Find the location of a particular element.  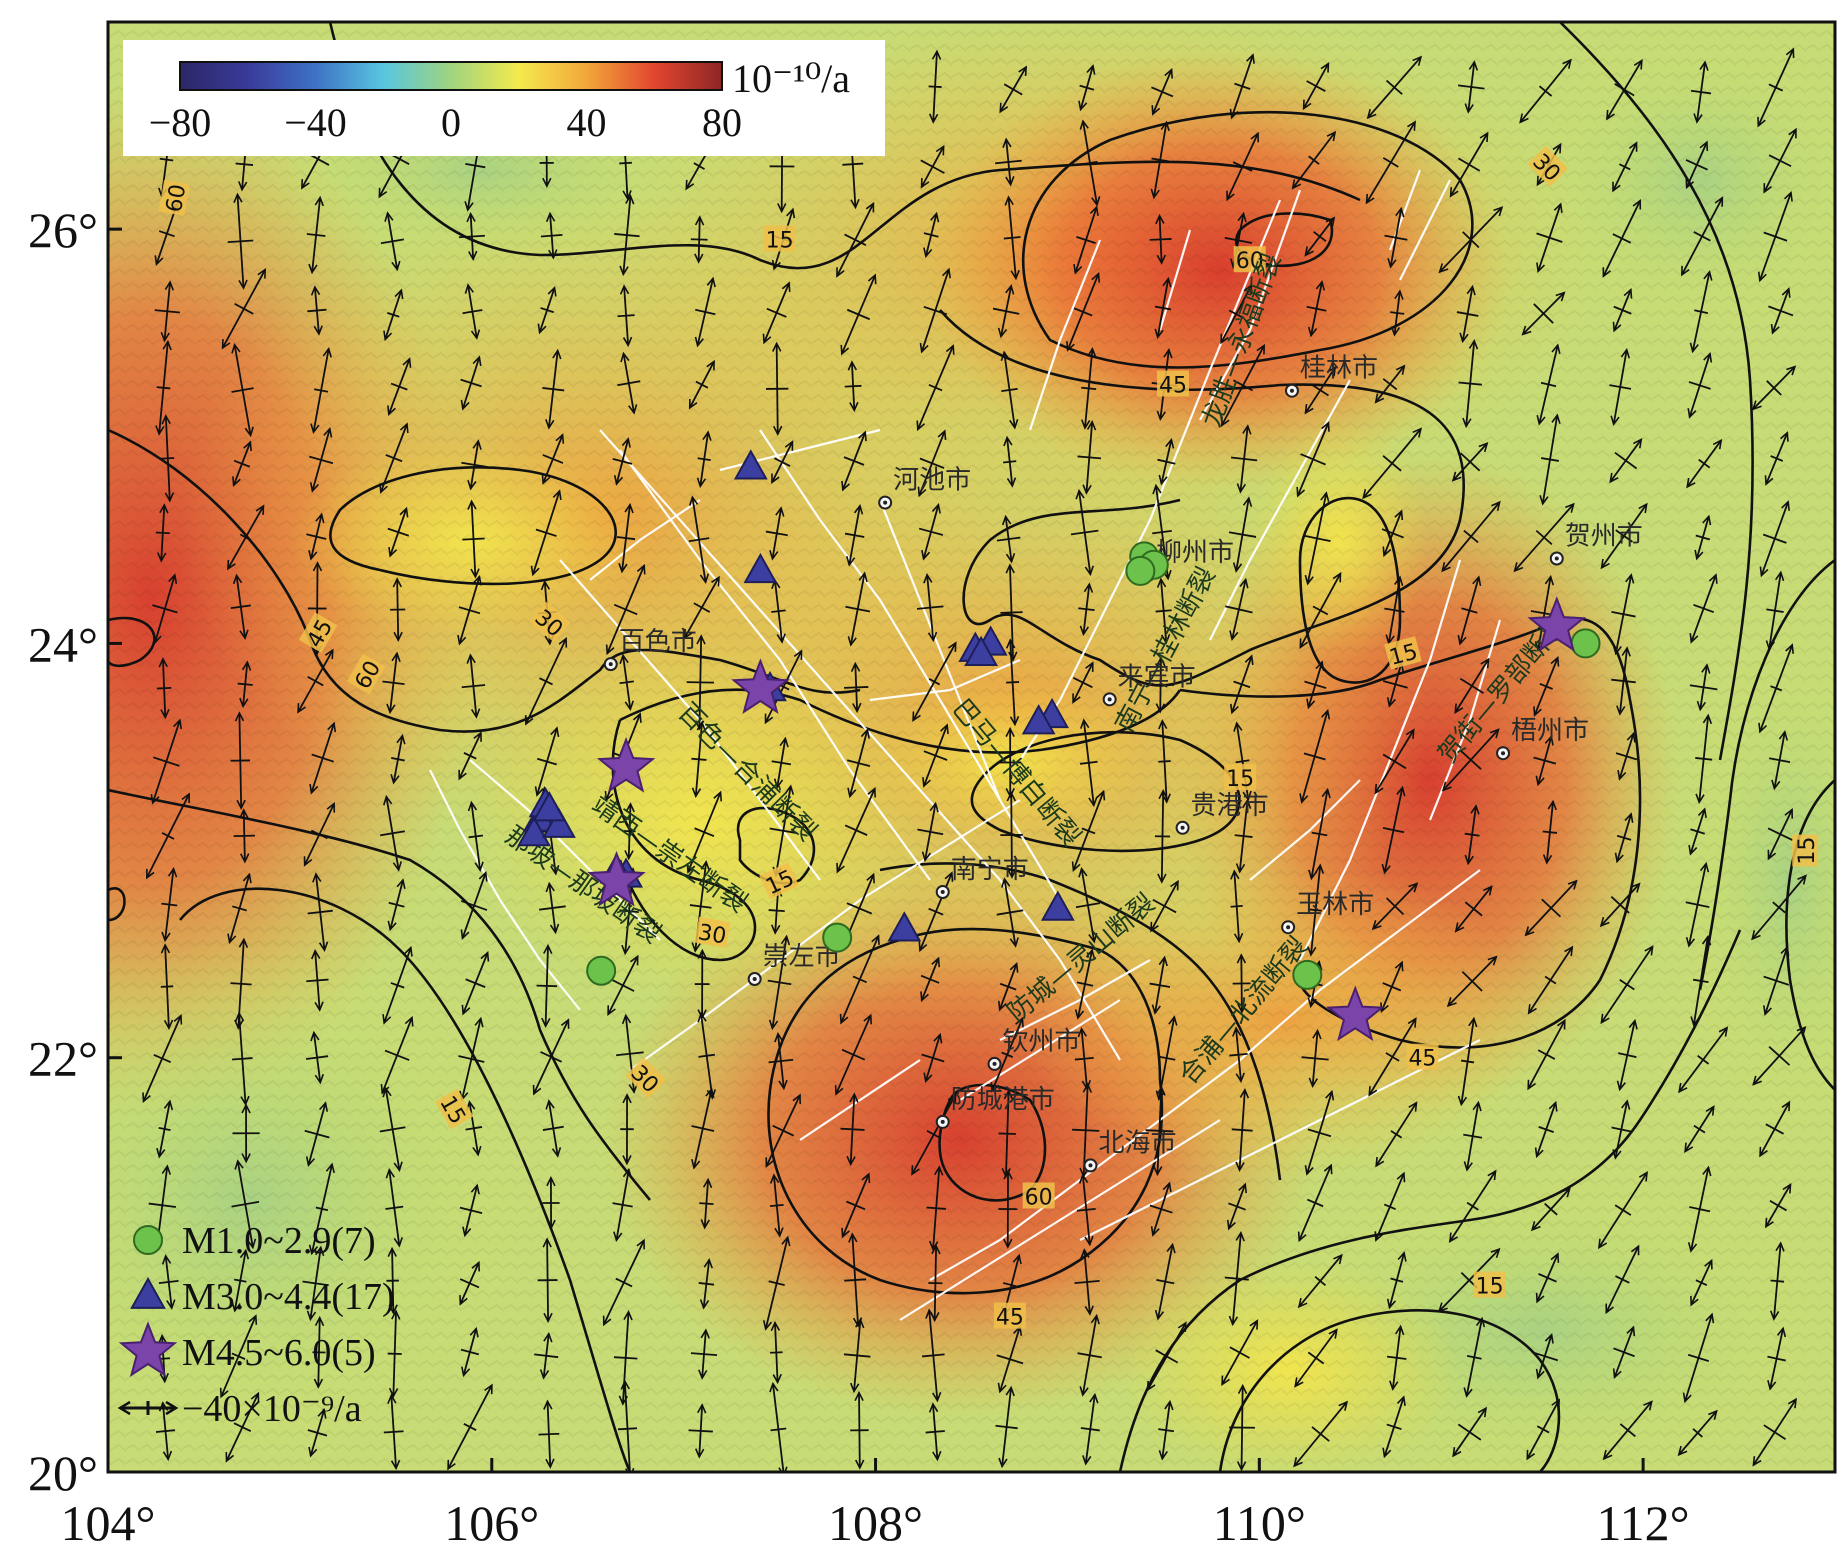

earthquake-small is located at coordinates (1307, 974).